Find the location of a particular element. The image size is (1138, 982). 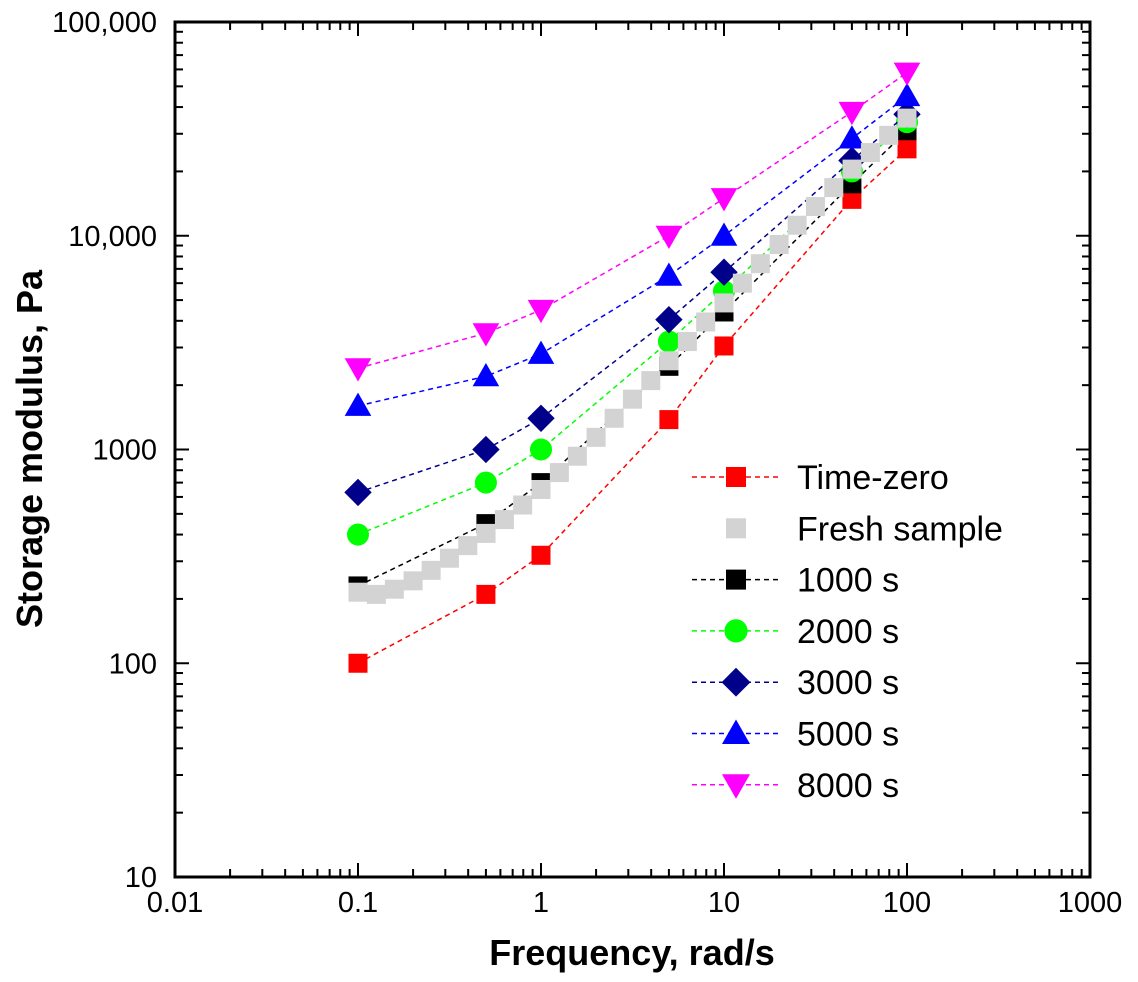

y-tick-label: 10 is located at coordinates (141, 878).